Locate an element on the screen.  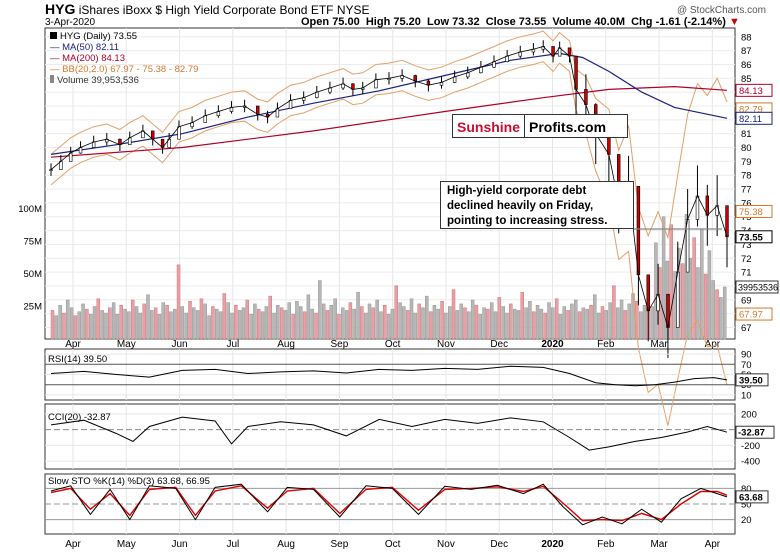
volume-tick-label: 50M is located at coordinates (33, 274).